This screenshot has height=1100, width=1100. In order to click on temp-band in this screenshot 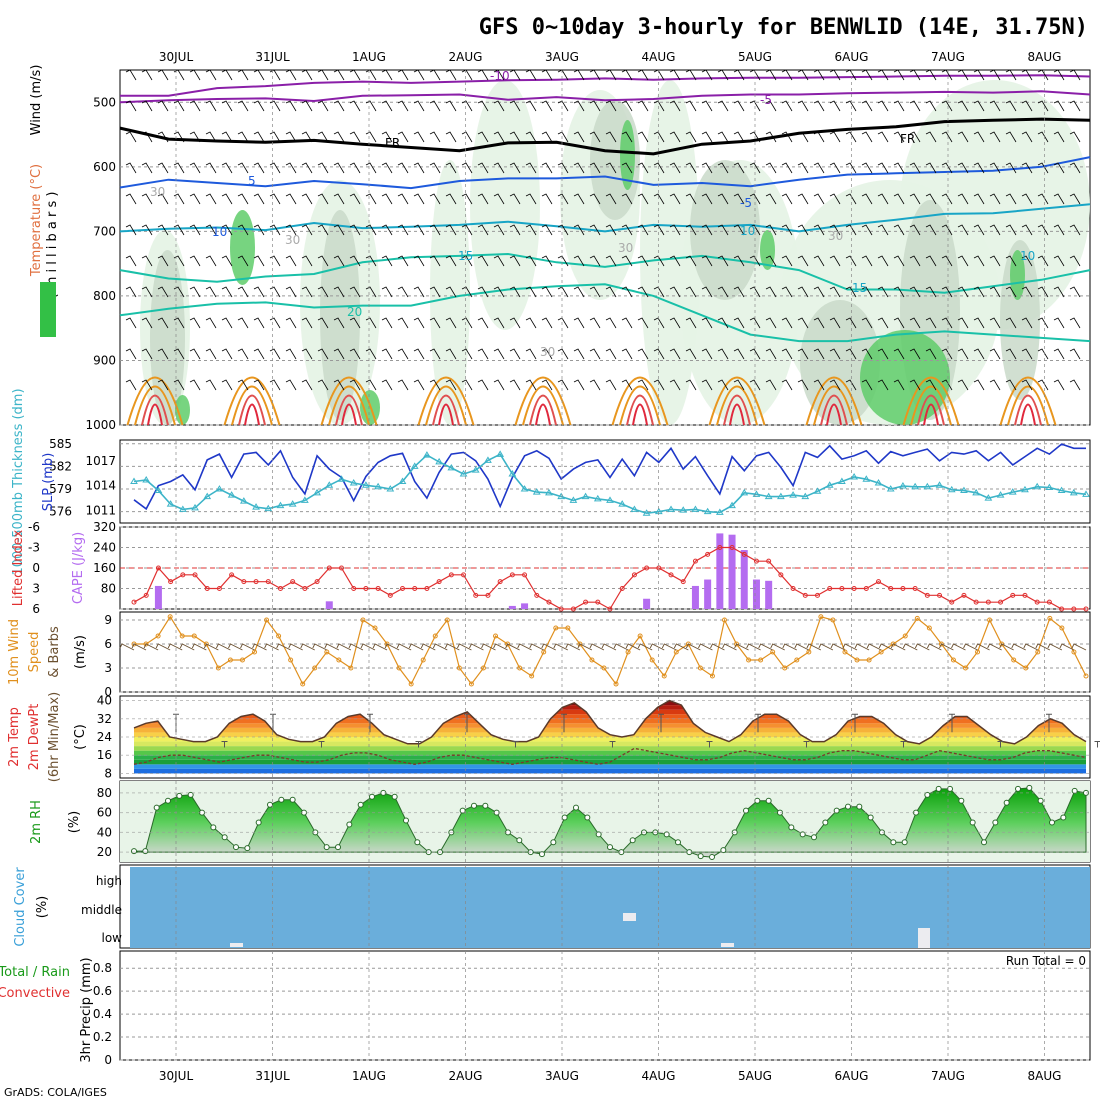, I will do `click(610, 739)`.